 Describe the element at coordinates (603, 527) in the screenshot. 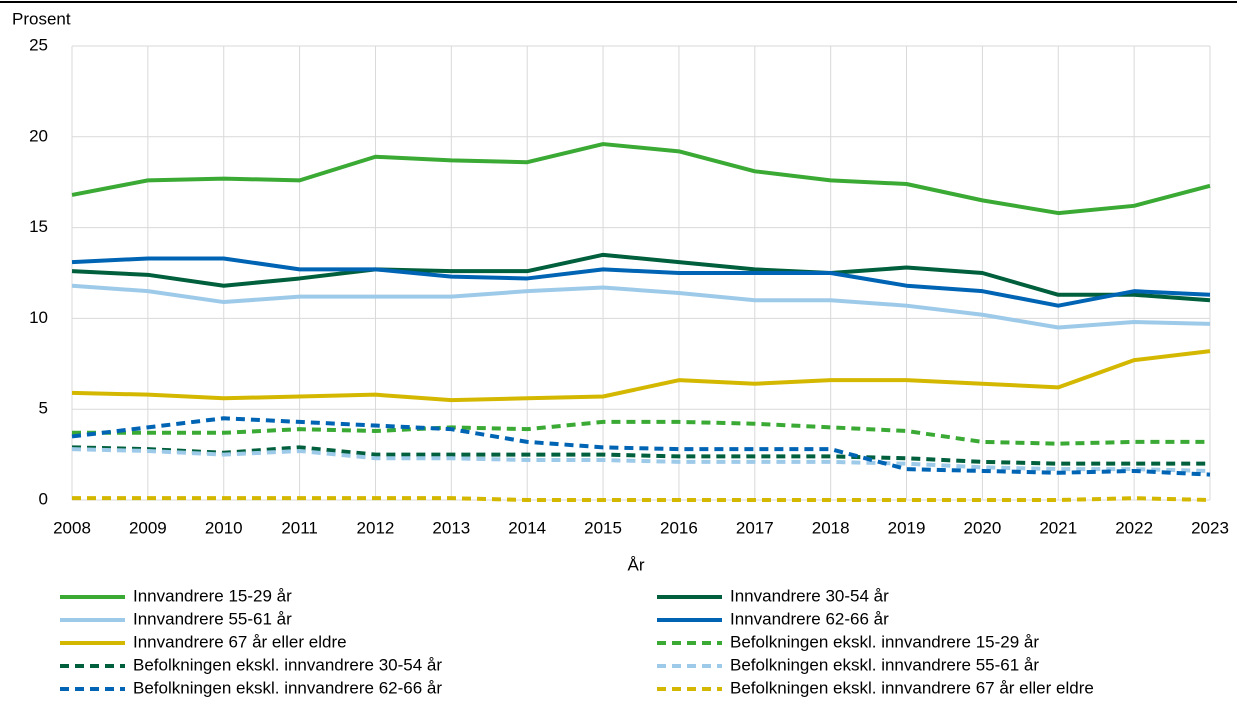

I see `x-tick-label: 2015` at that location.